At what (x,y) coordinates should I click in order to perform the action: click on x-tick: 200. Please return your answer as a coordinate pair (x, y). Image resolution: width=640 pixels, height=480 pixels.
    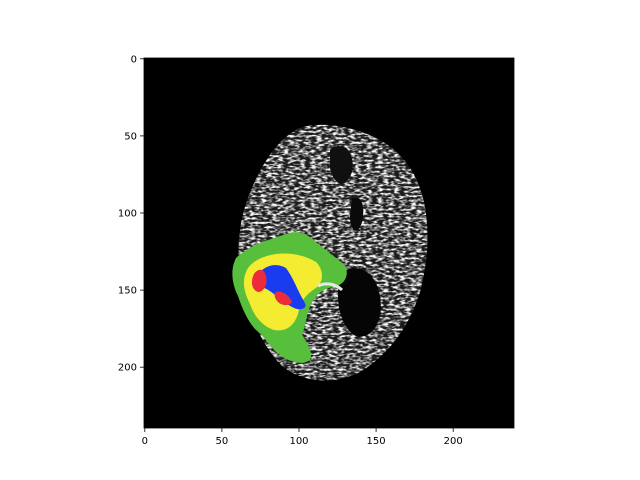
    Looking at the image, I should click on (453, 437).